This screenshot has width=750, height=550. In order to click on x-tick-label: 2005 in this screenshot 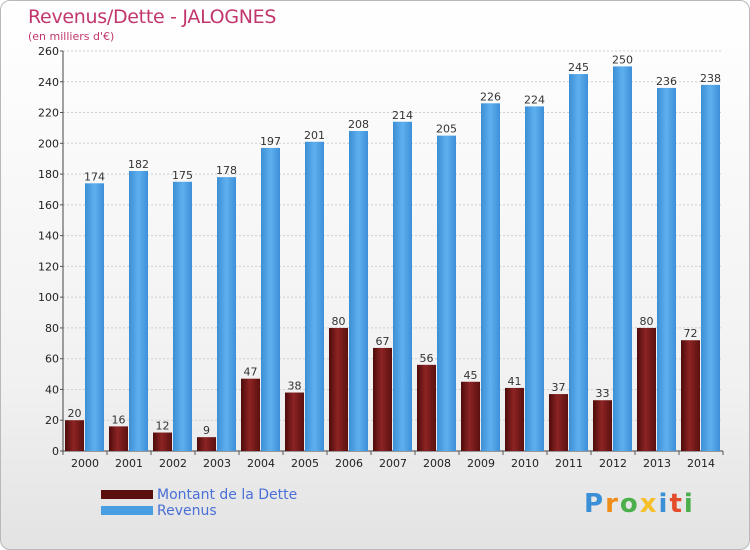, I will do `click(305, 463)`.